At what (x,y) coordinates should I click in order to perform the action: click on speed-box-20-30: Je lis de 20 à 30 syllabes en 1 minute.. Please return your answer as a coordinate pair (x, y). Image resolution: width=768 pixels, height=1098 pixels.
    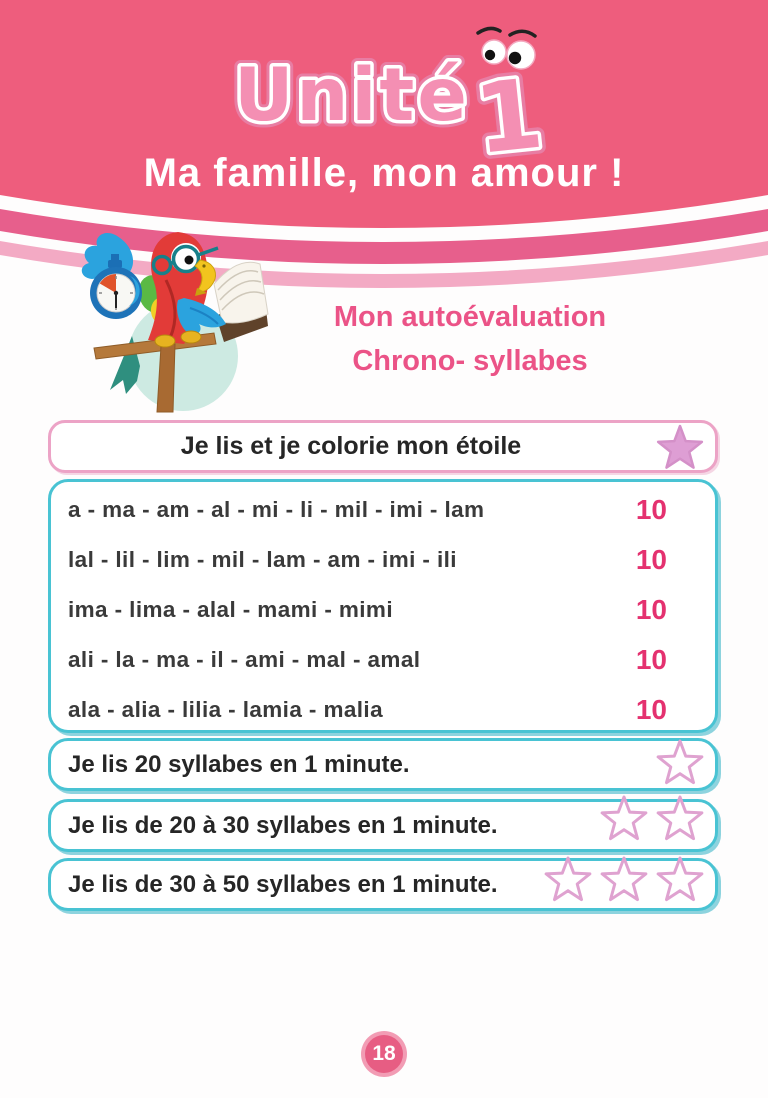
    Looking at the image, I should click on (383, 825).